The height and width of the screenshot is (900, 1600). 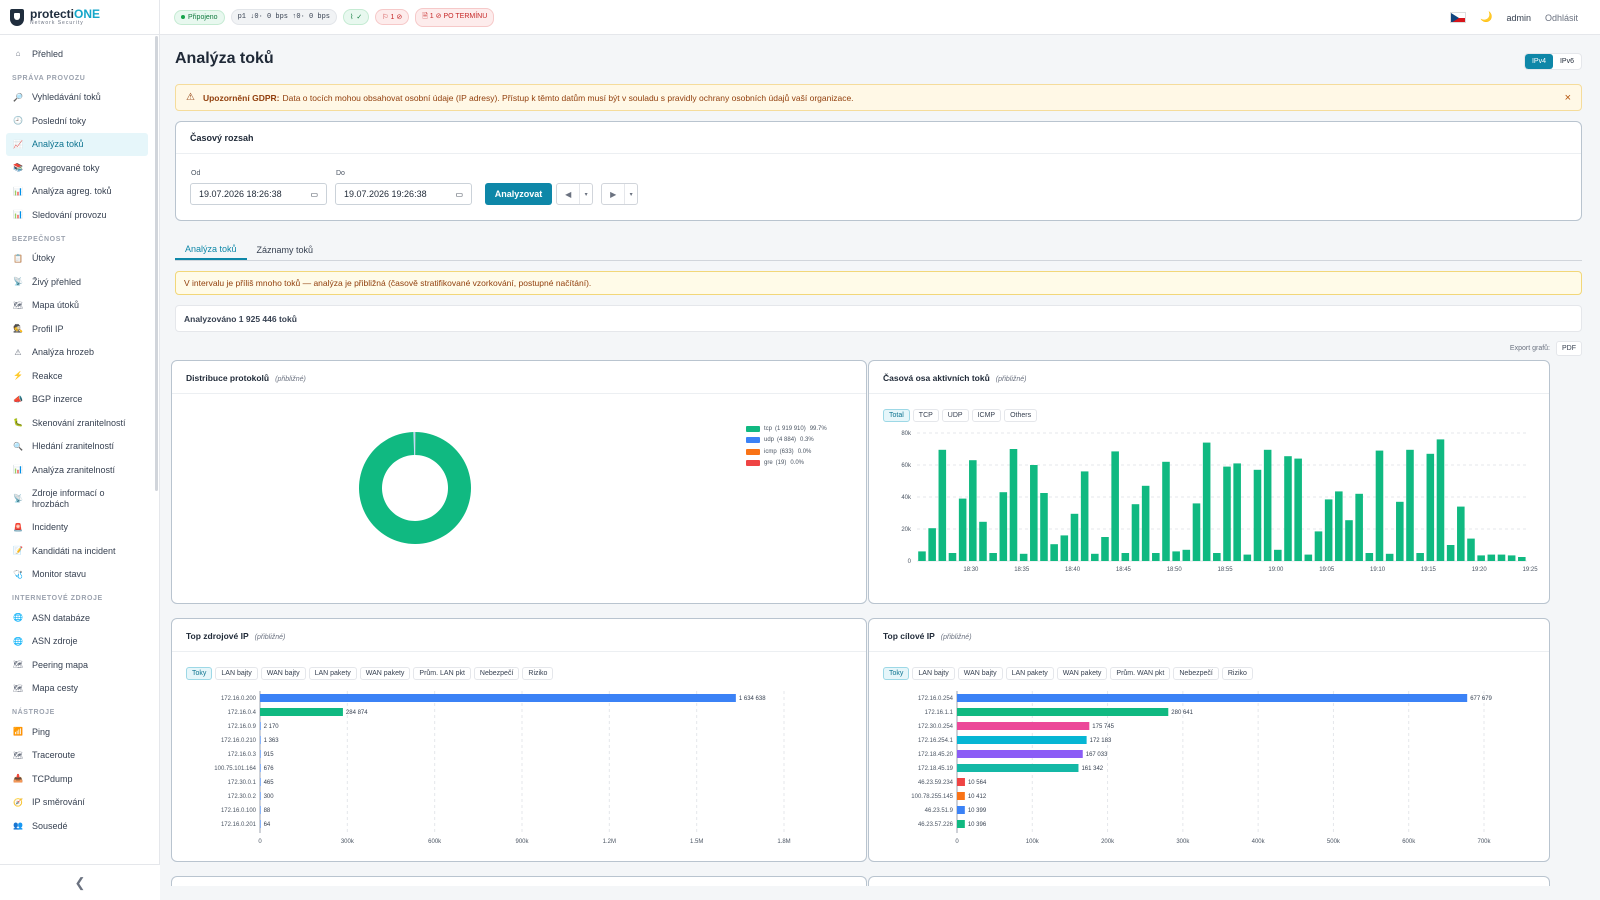 I want to click on health-badge: ⌇ ✓, so click(x=356, y=17).